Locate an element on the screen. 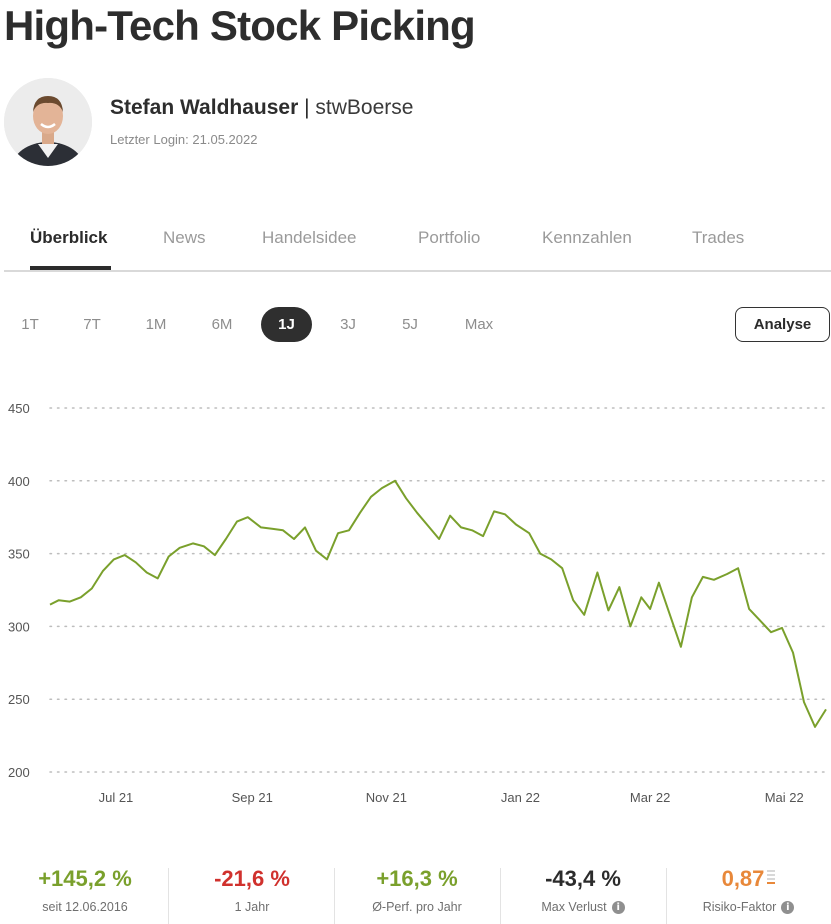 The height and width of the screenshot is (924, 831). avatar is located at coordinates (48, 122).